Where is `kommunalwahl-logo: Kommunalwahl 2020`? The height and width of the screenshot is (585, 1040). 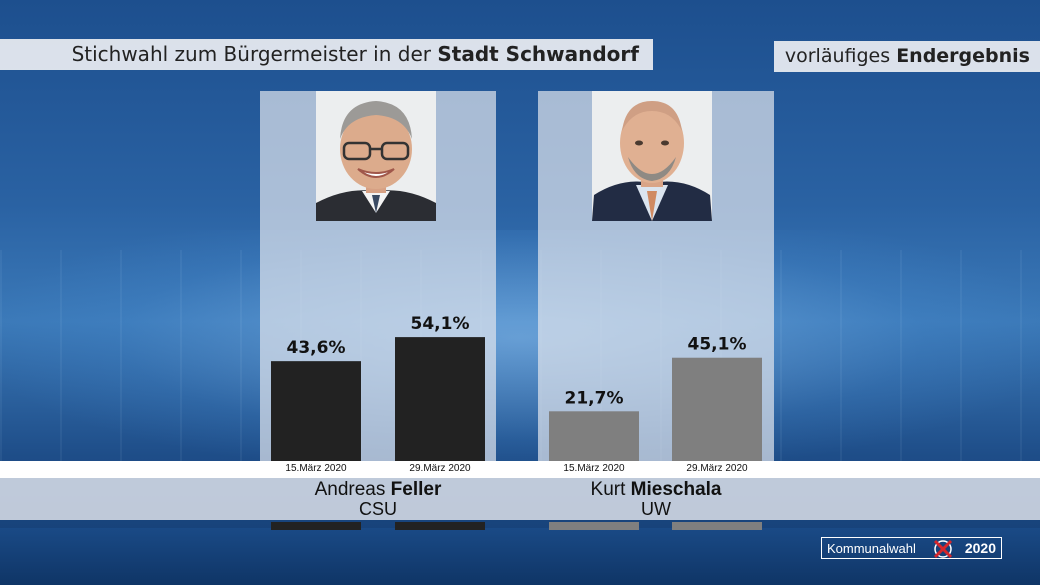
kommunalwahl-logo: Kommunalwahl 2020 is located at coordinates (911, 548).